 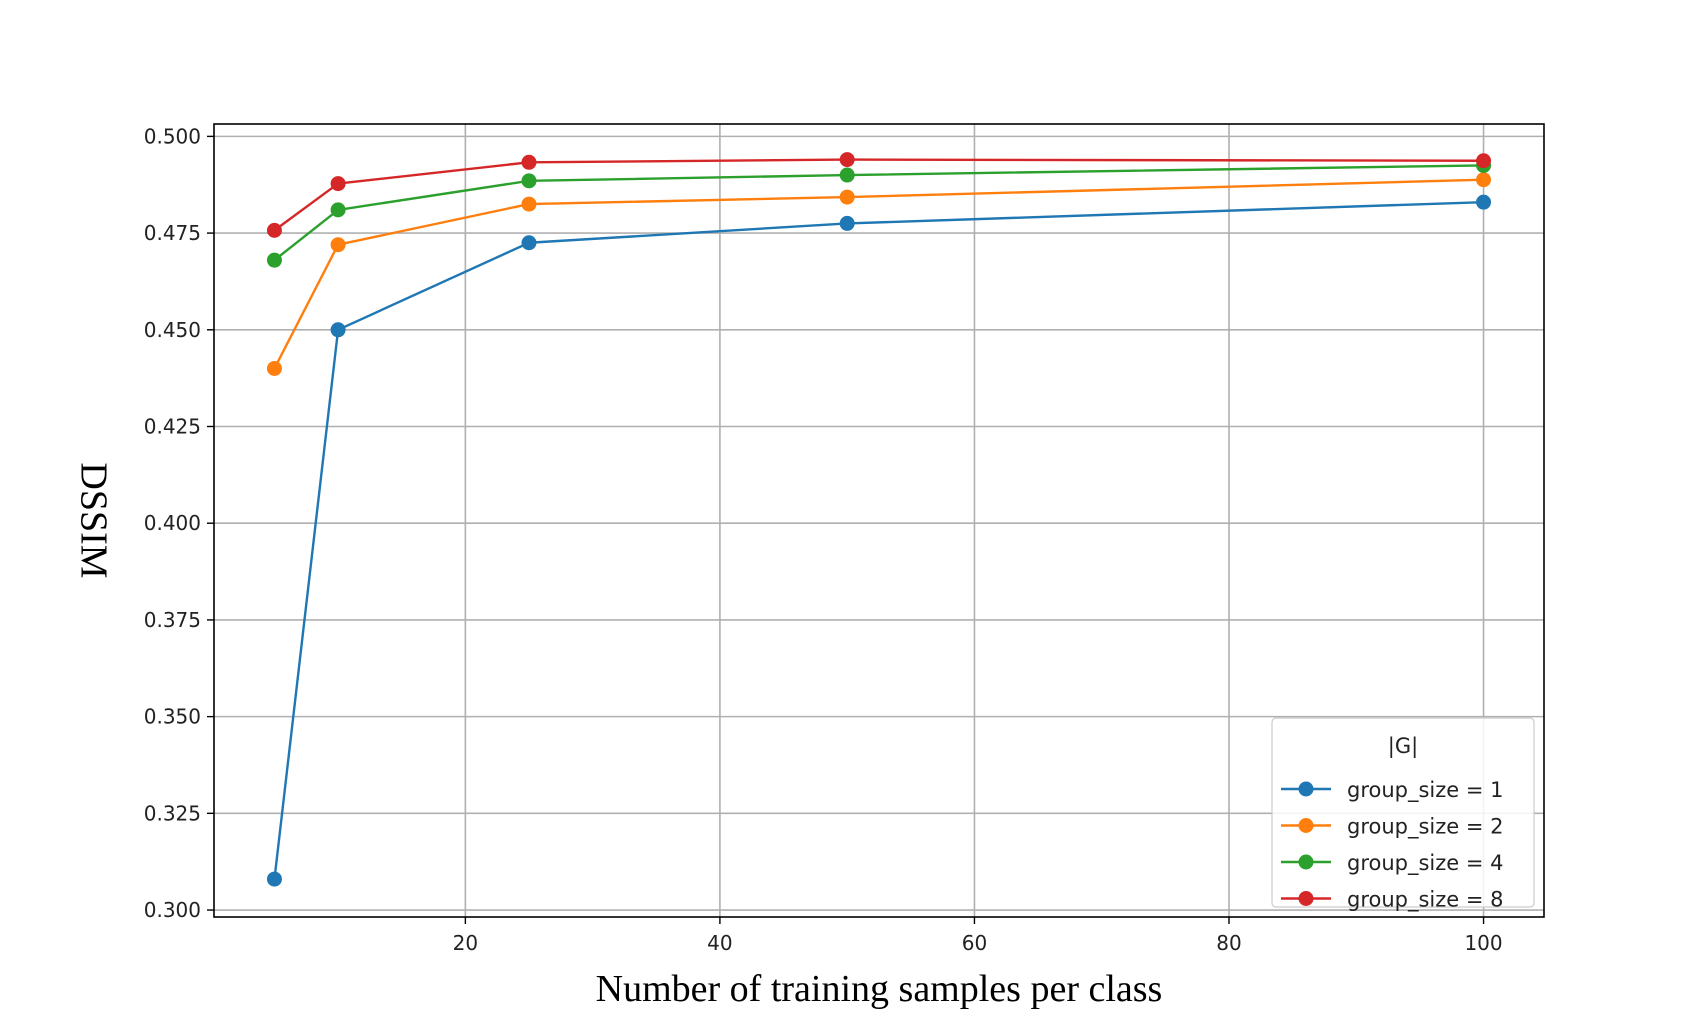 I want to click on y-tick-label: 0.500, so click(x=172, y=136).